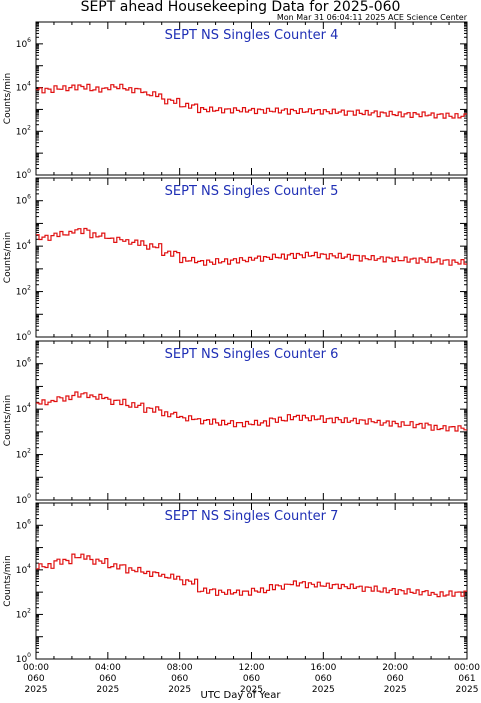 The width and height of the screenshot is (481, 703). I want to click on x-tick-label-time: 04:00, so click(108, 668).